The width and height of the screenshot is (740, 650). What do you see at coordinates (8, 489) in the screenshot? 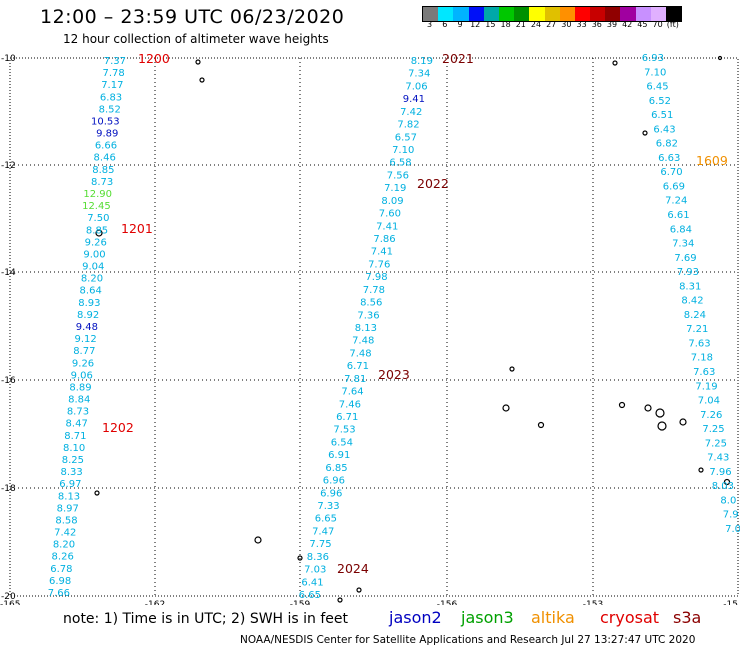
I see `lat-label: -18` at bounding box center [8, 489].